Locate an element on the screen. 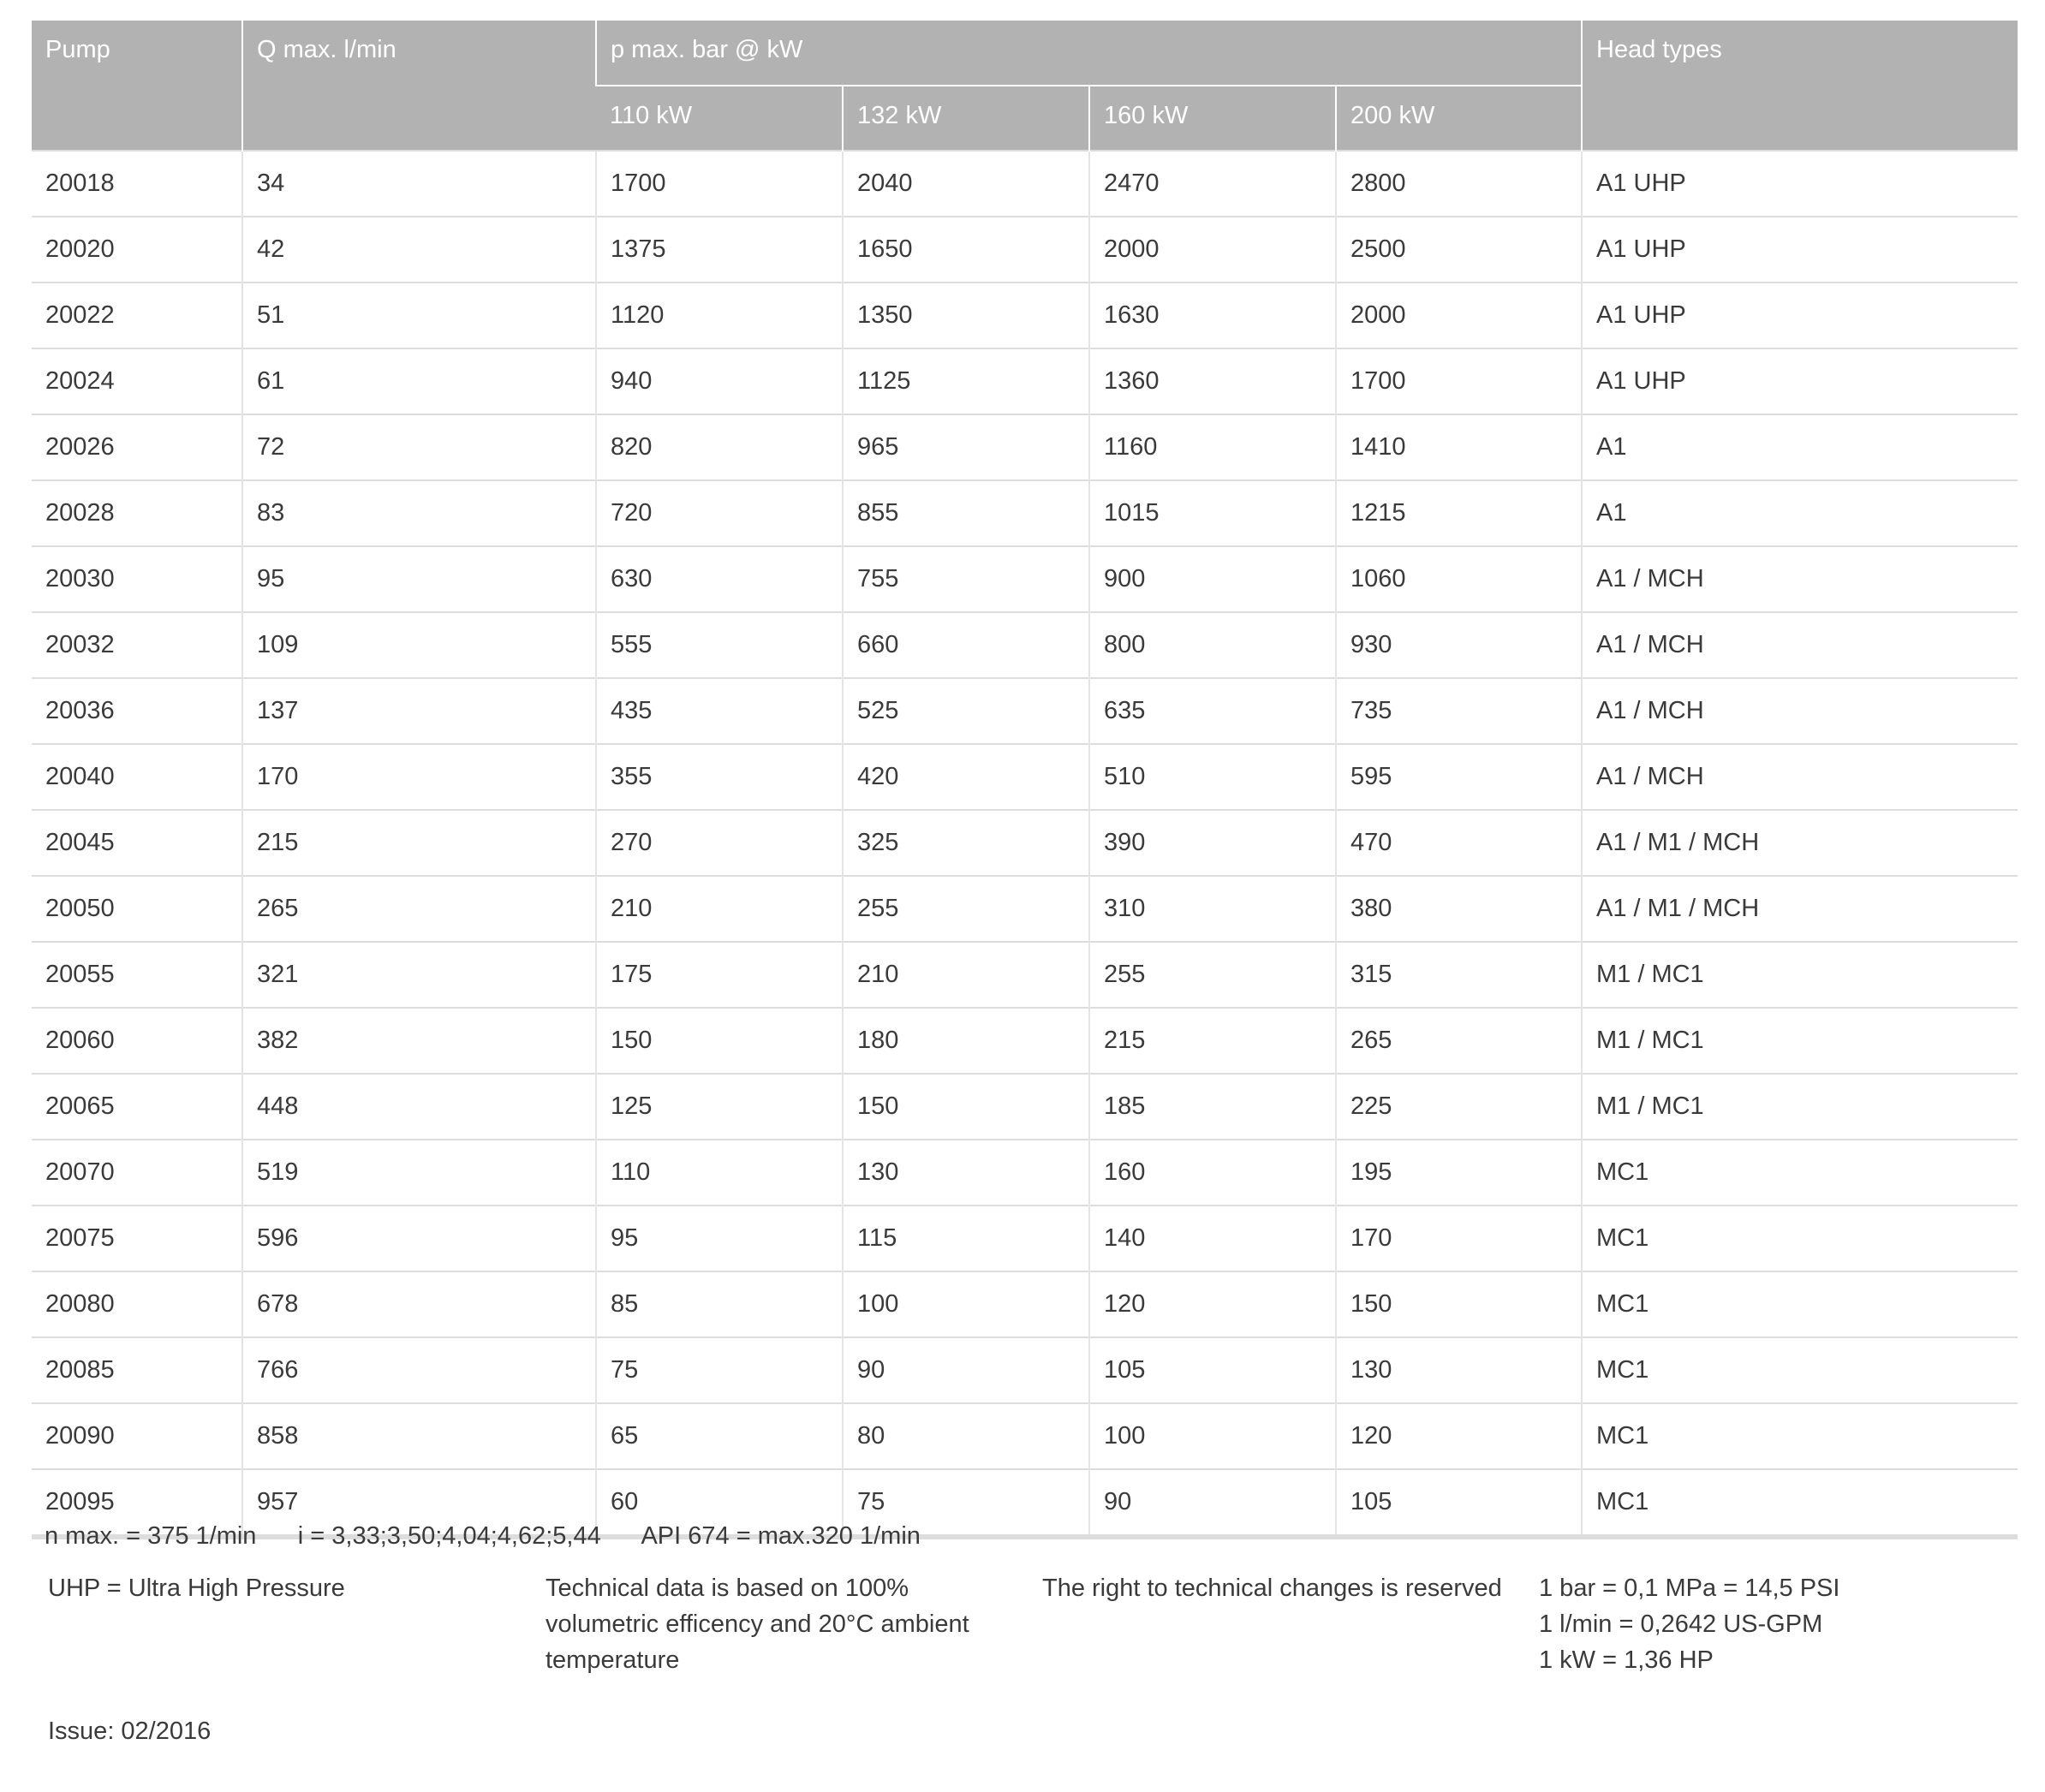 The height and width of the screenshot is (1792, 2045). cell-pump: 20028 is located at coordinates (137, 512).